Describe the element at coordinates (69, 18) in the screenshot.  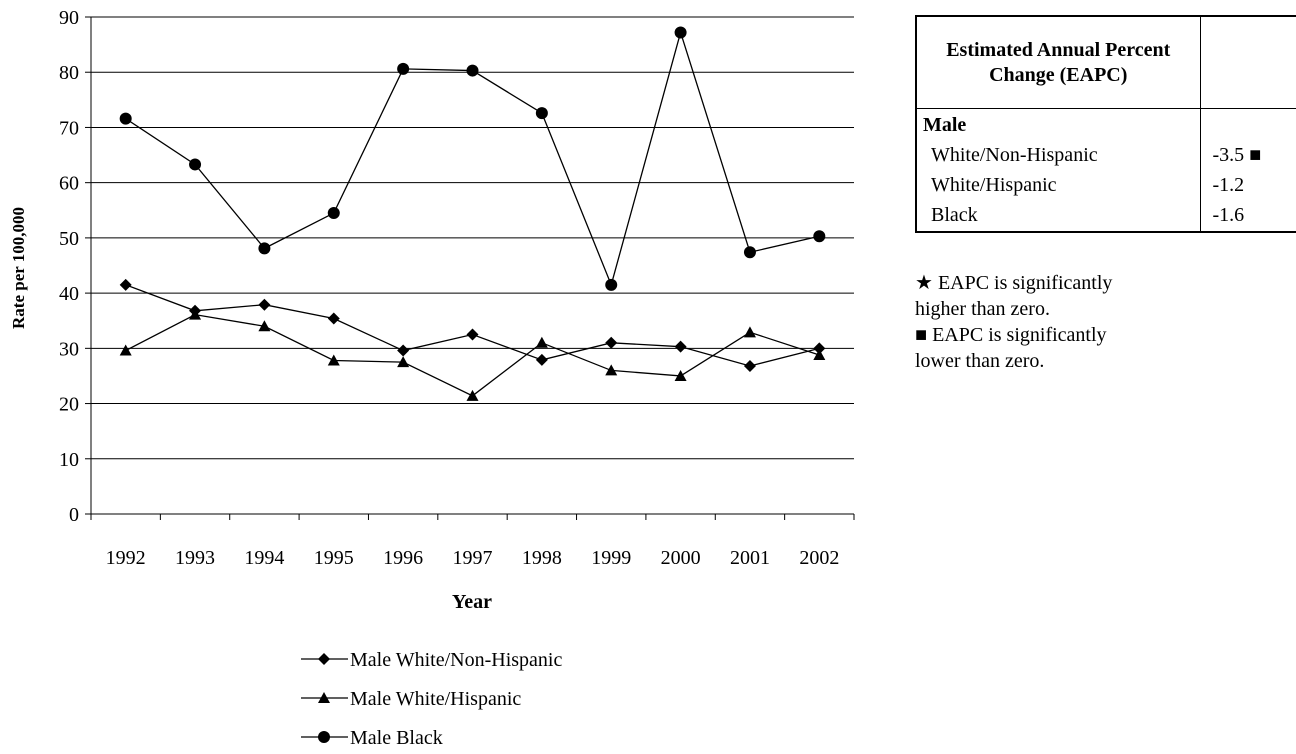
I see `y-tick-label: 90` at that location.